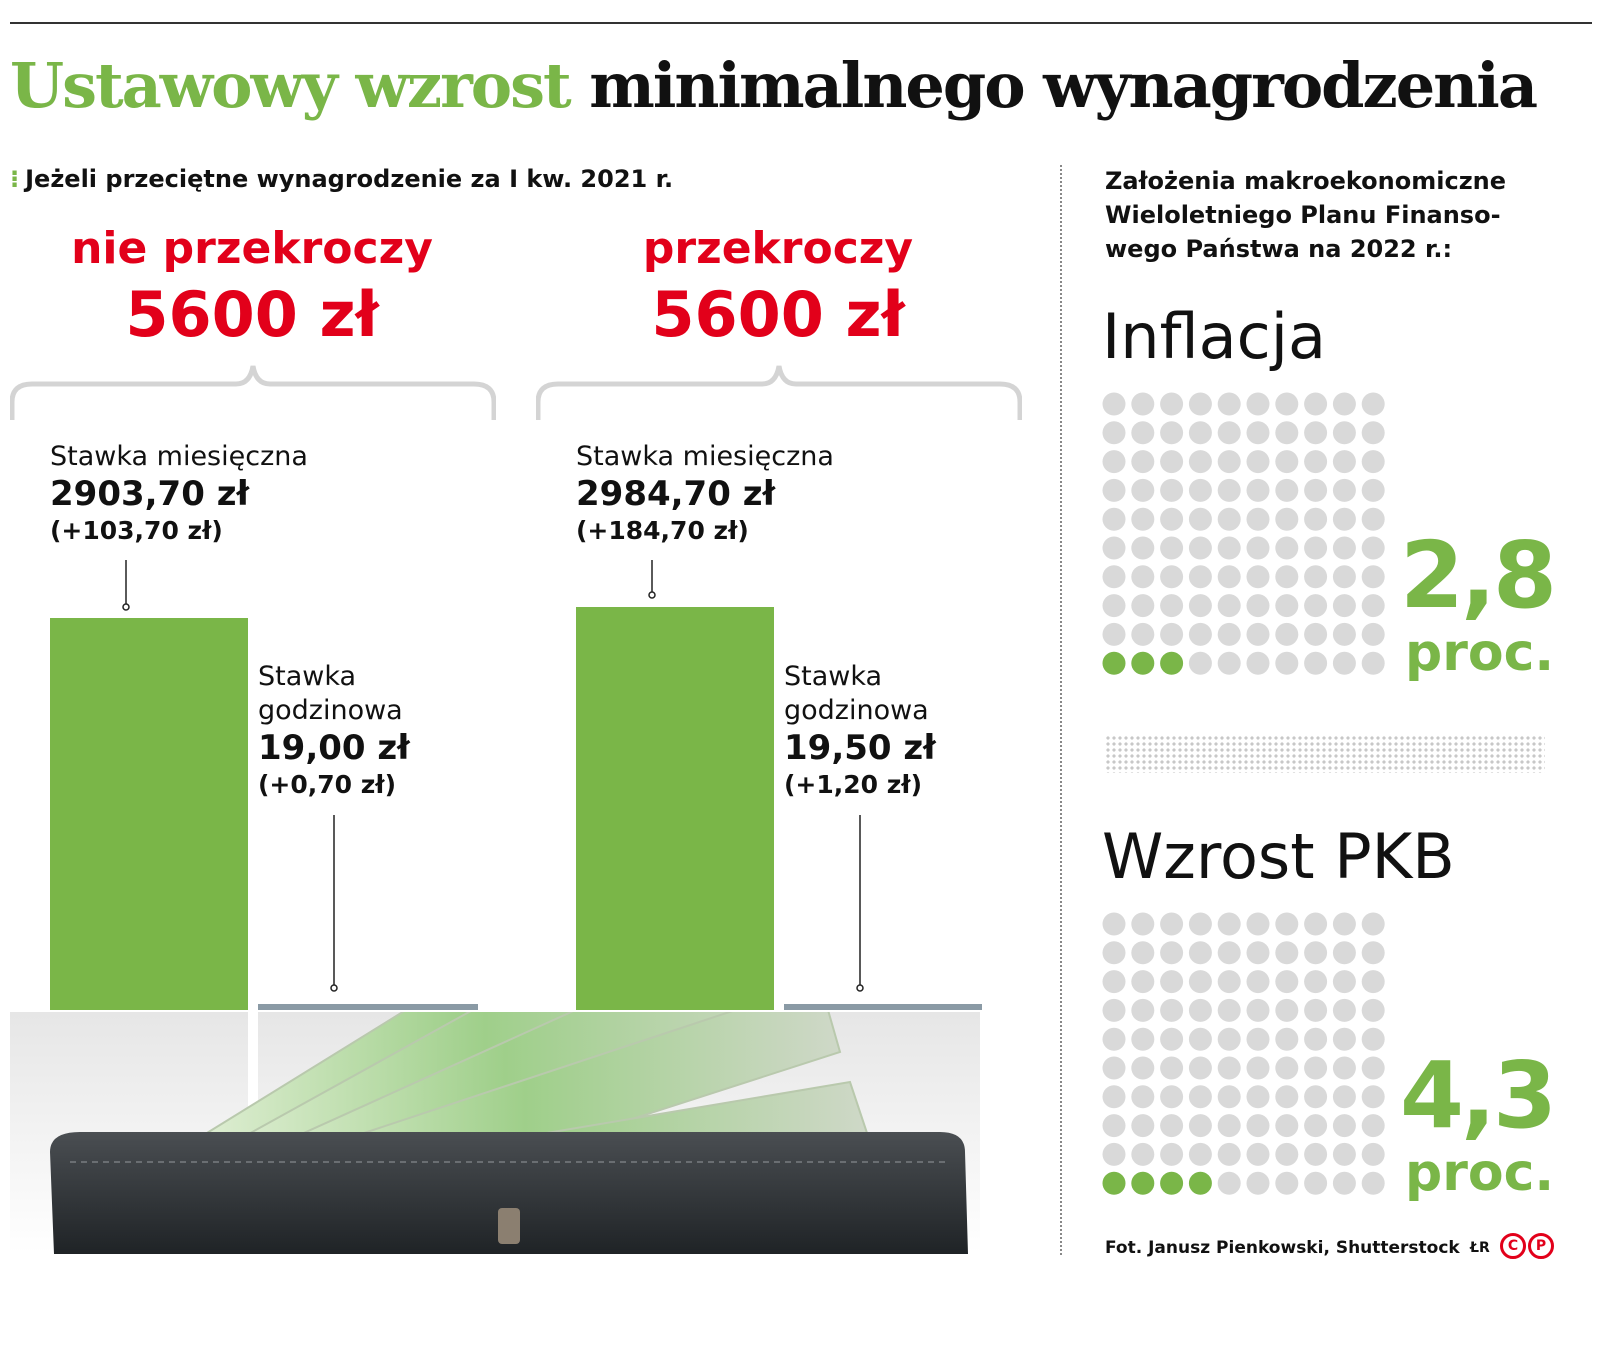  Describe the element at coordinates (1480, 1248) in the screenshot. I see `logo-lr: ŁR` at that location.